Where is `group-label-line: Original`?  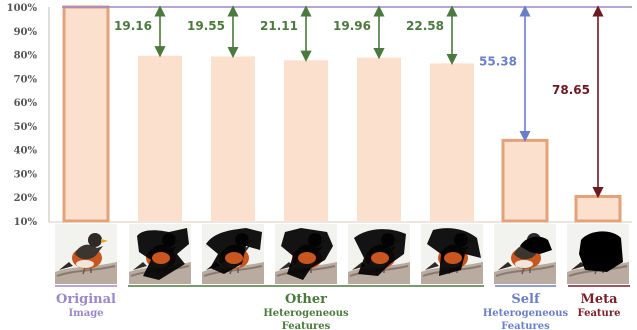
group-label-line: Original is located at coordinates (86, 299).